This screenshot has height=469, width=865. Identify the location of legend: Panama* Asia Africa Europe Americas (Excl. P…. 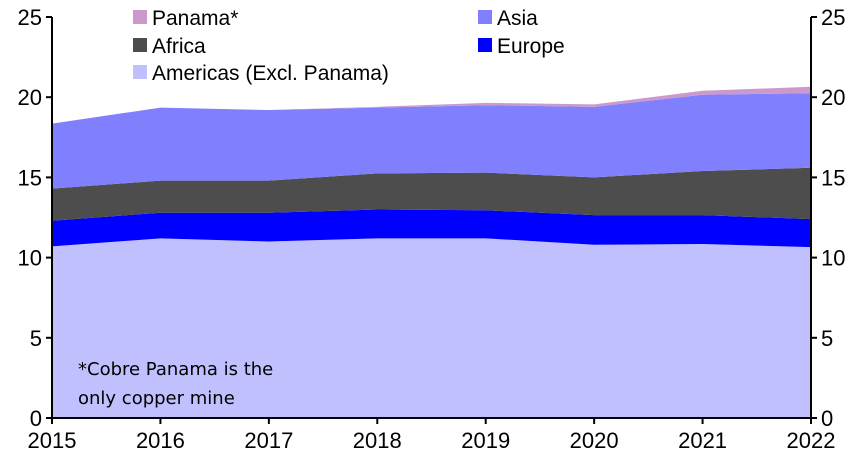
(349, 46).